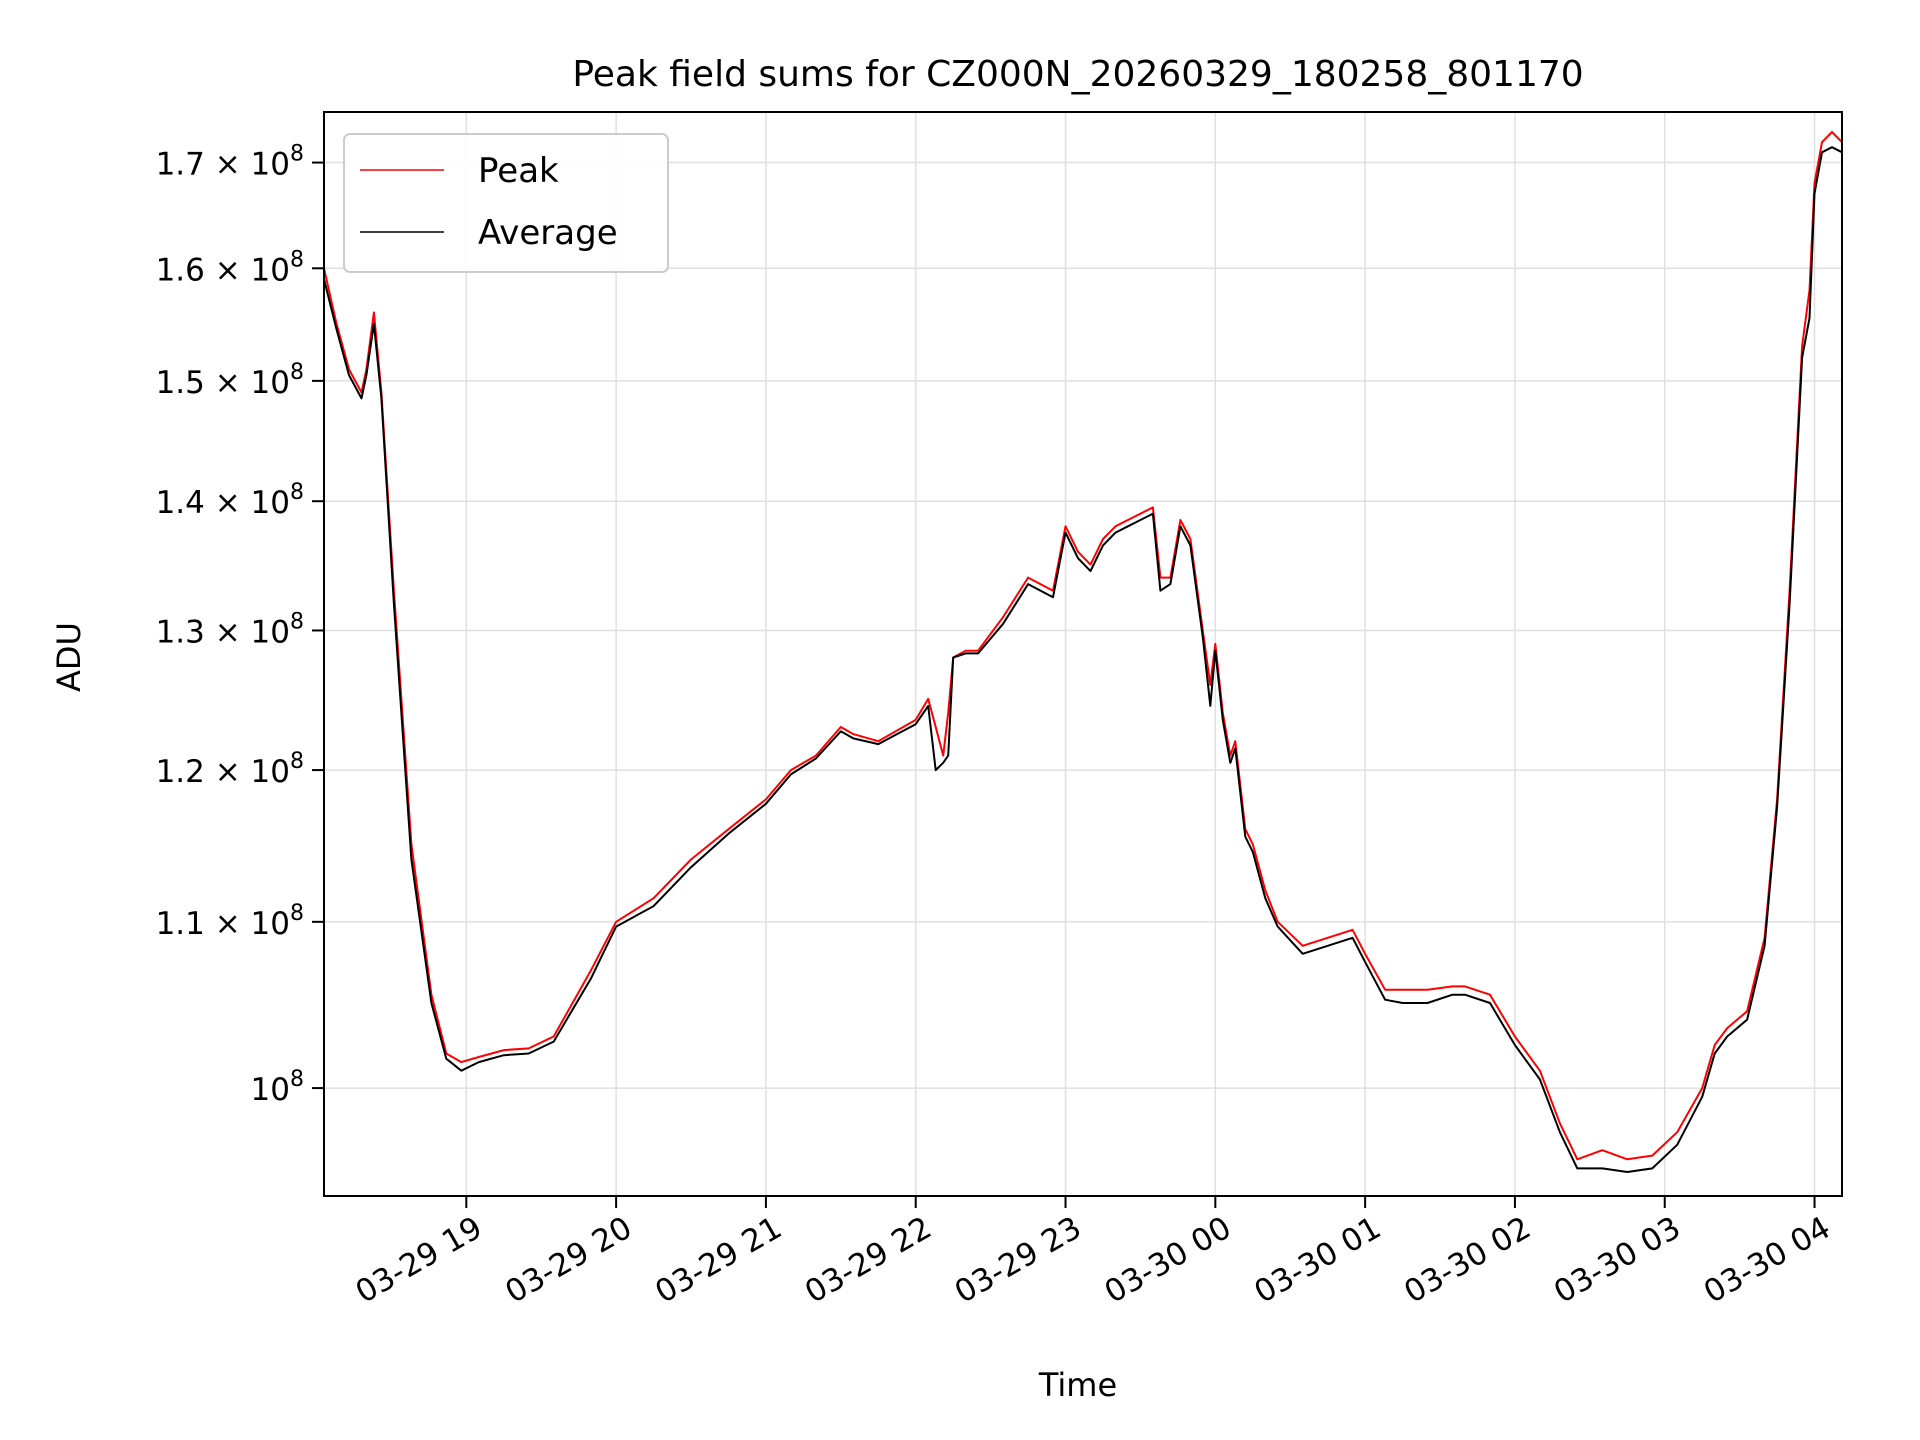  What do you see at coordinates (230, 769) in the screenshot?
I see `y-tick-label: 1.2 × 108` at bounding box center [230, 769].